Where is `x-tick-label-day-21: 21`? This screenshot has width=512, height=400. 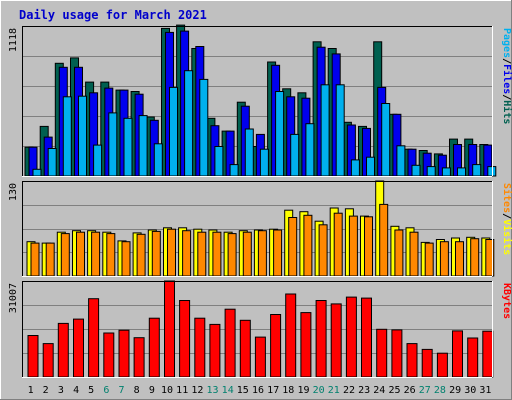
x-tick-label-day-21: 21 is located at coordinates (334, 390).